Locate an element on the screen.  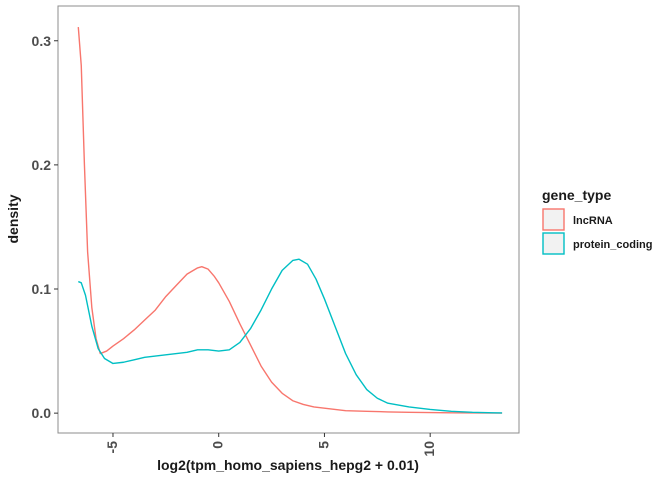
legend-label-protein_coding: protein_coding is located at coordinates (612, 245).